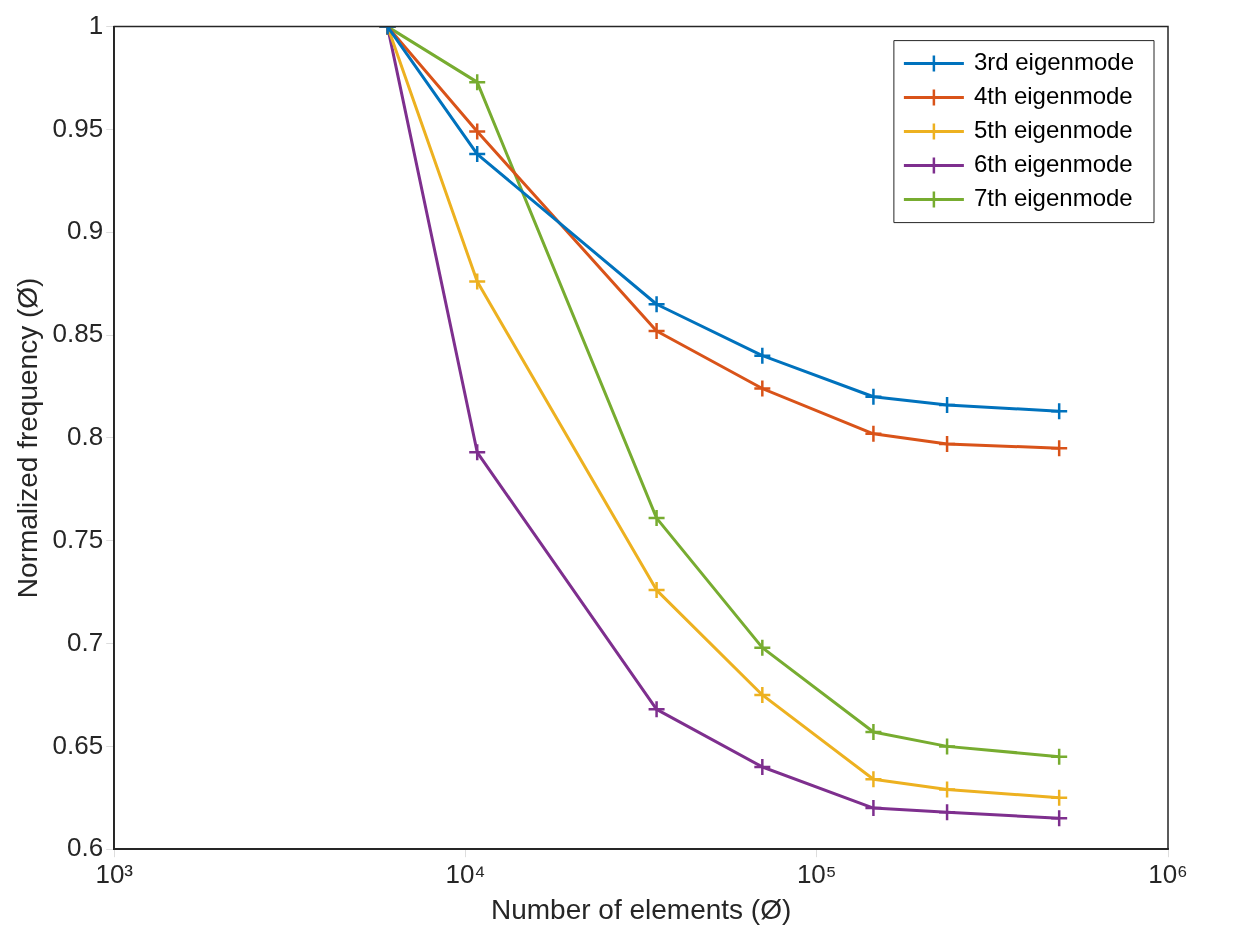 Image resolution: width=1238 pixels, height=940 pixels. Describe the element at coordinates (1053, 164) in the screenshot. I see `legend-label: 6th eigenmode` at that location.